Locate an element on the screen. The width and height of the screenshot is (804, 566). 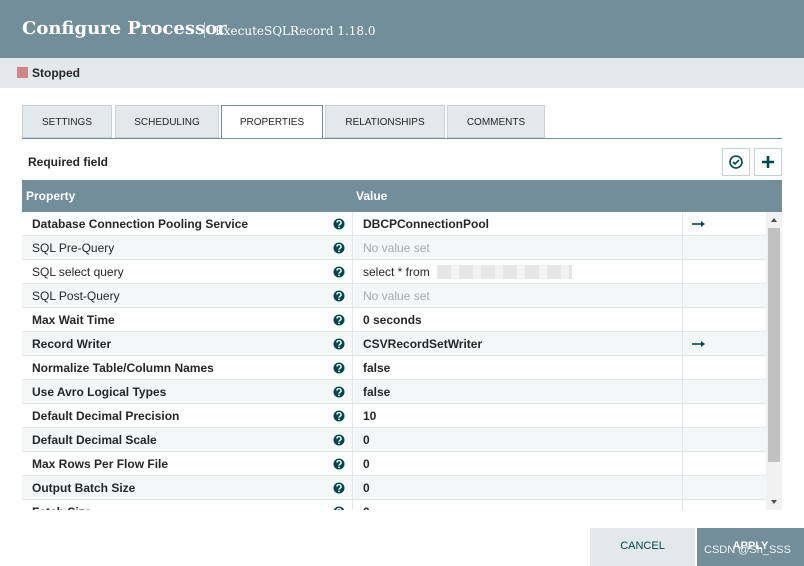
property-row: Use Avro Logical Types false is located at coordinates (394, 392).